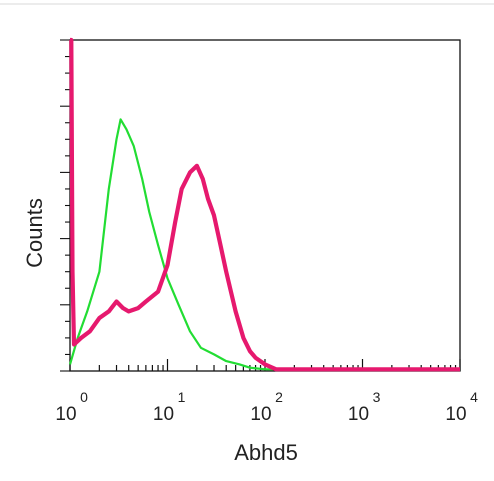 This screenshot has height=481, width=494. What do you see at coordinates (266, 452) in the screenshot?
I see `x-axis-title: Abhd5` at bounding box center [266, 452].